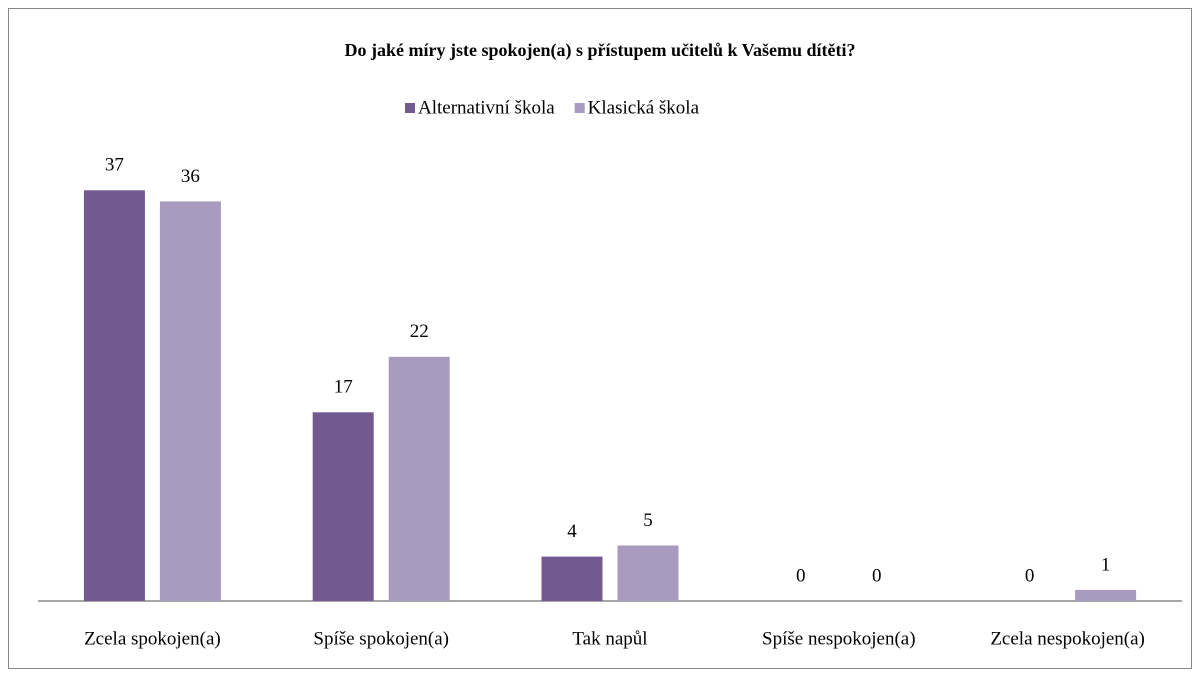  I want to click on data-label: 22, so click(419, 331).